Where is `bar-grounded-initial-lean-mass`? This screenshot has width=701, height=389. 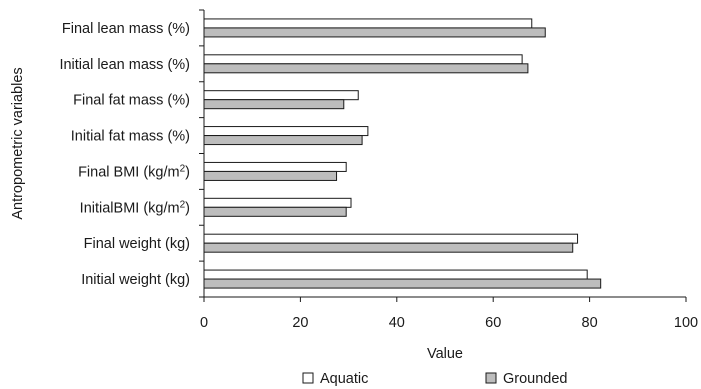
bar-grounded-initial-lean-mass is located at coordinates (366, 68).